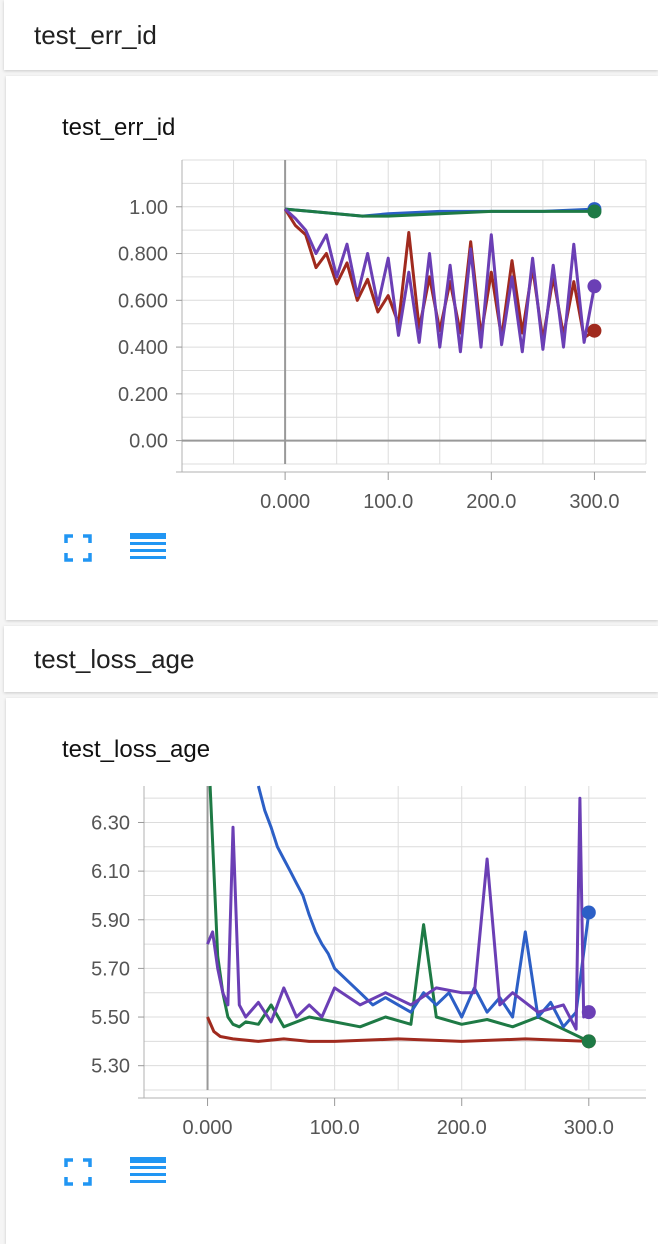 The width and height of the screenshot is (658, 1244). Describe the element at coordinates (110, 823) in the screenshot. I see `y-tick-label: 6.30` at that location.